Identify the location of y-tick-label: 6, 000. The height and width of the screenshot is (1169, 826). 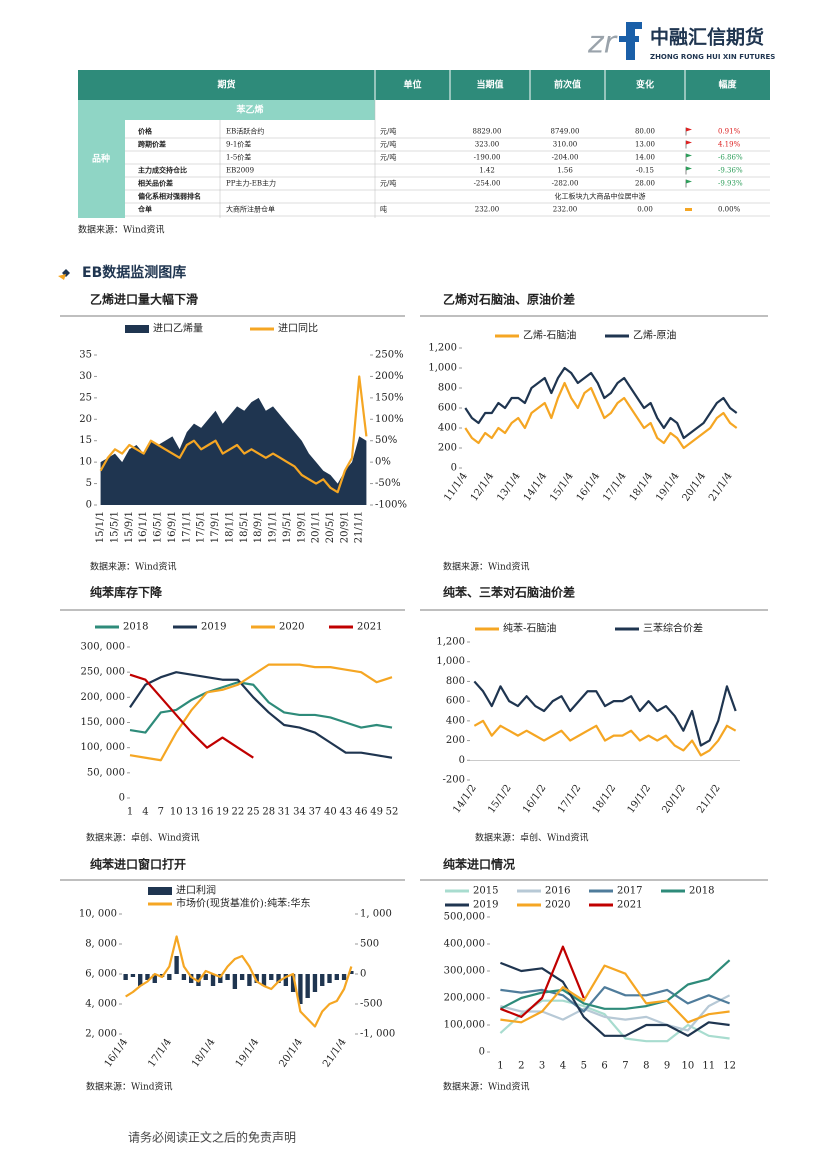
(101, 974).